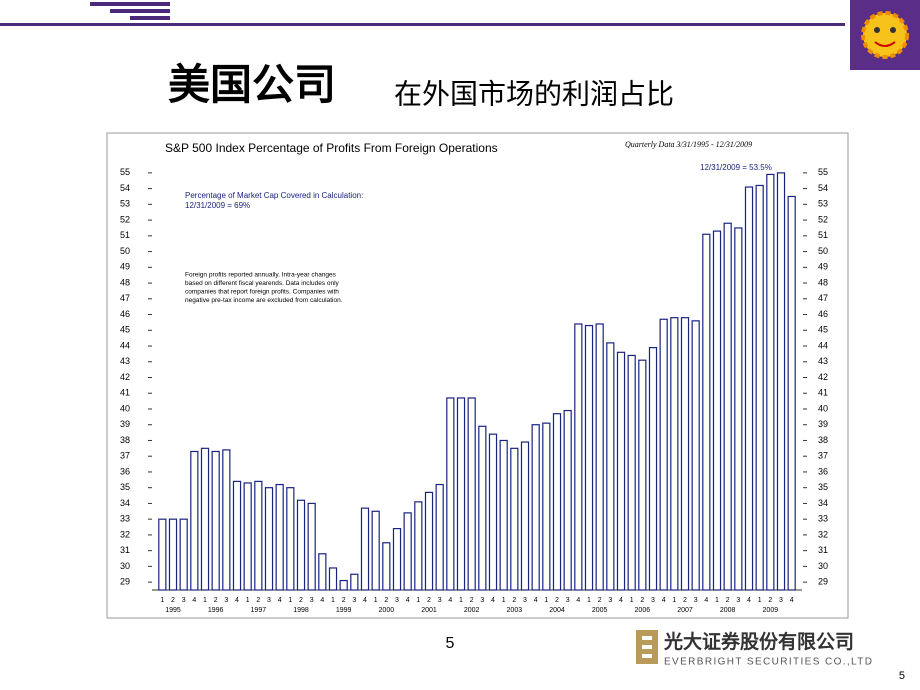 The image size is (920, 690). Describe the element at coordinates (125, 188) in the screenshot. I see `y-tick-label: 54` at that location.